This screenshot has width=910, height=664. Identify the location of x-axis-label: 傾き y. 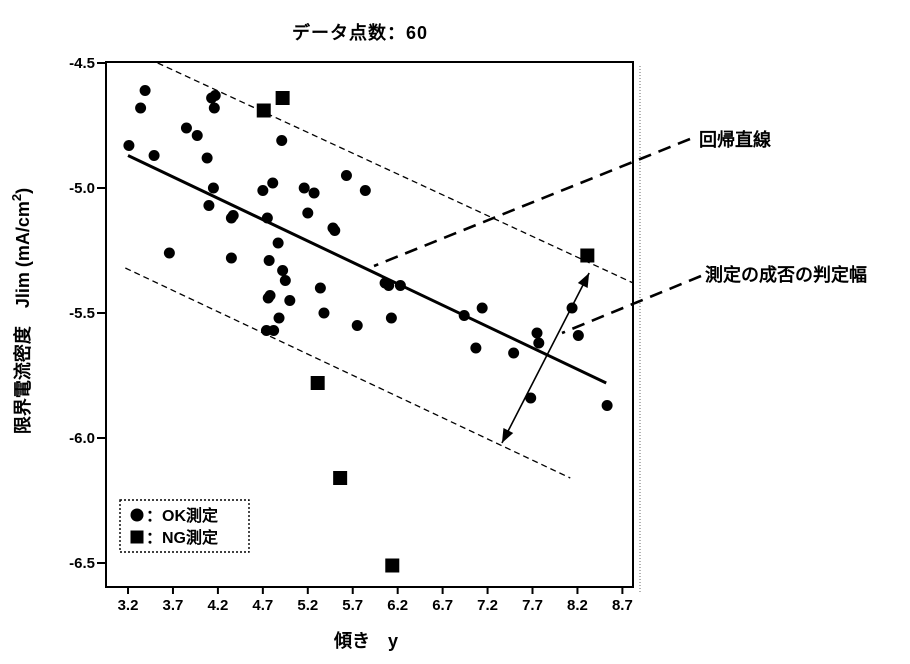
(365, 640).